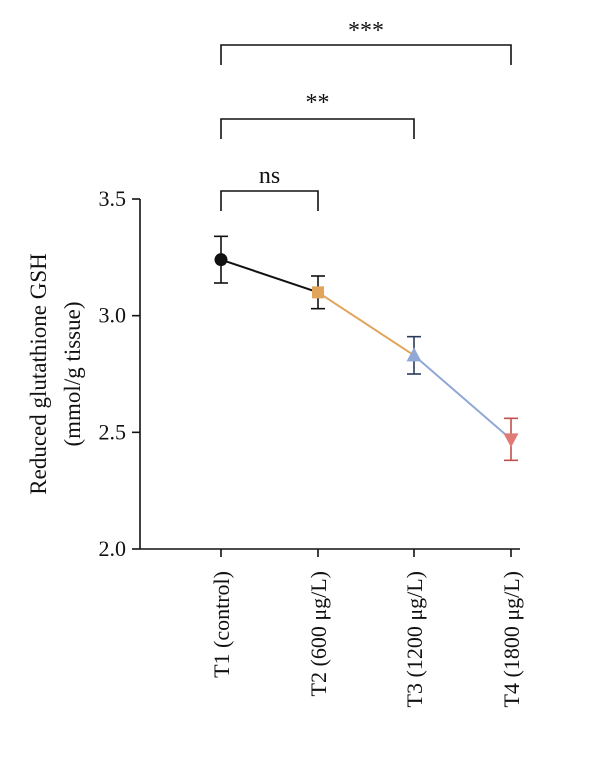 This screenshot has height=769, width=600. I want to click on significance-label-1: **, so click(318, 103).